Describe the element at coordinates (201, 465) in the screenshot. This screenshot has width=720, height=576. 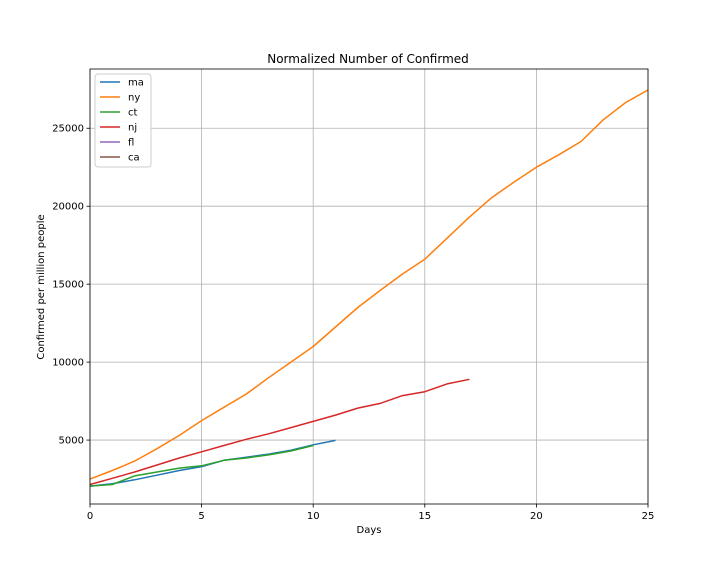
I see `series-line-ct` at that location.